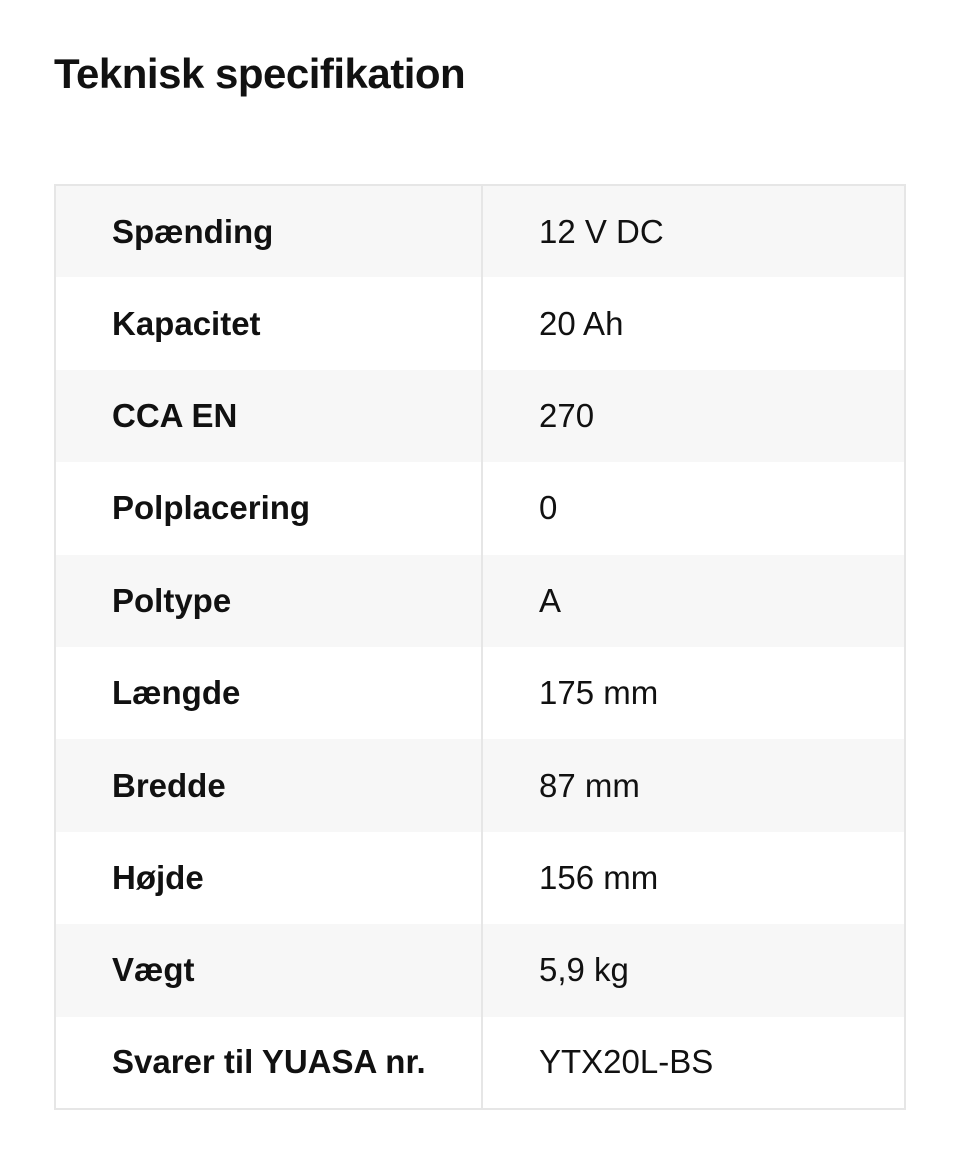  I want to click on spec-value: 5,9 kg, so click(584, 970).